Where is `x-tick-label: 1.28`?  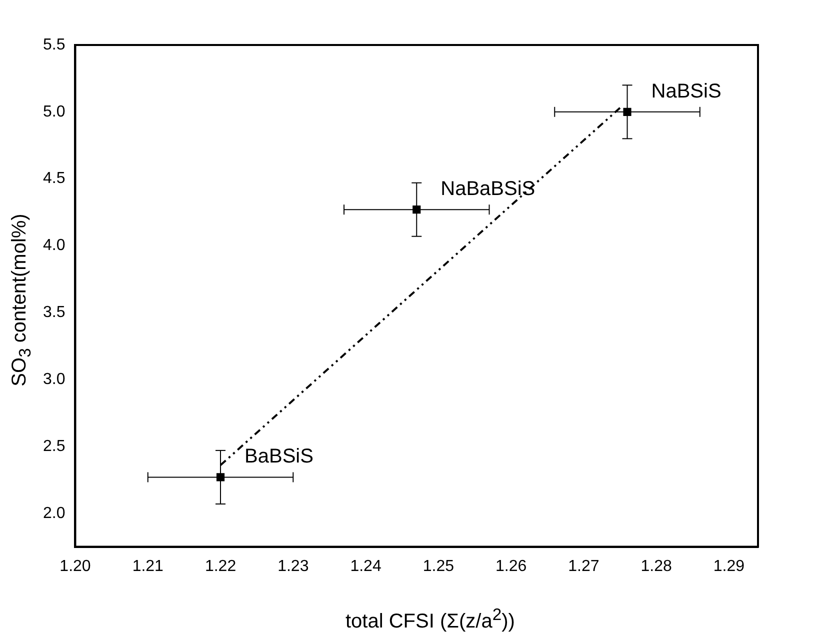 x-tick-label: 1.28 is located at coordinates (656, 566).